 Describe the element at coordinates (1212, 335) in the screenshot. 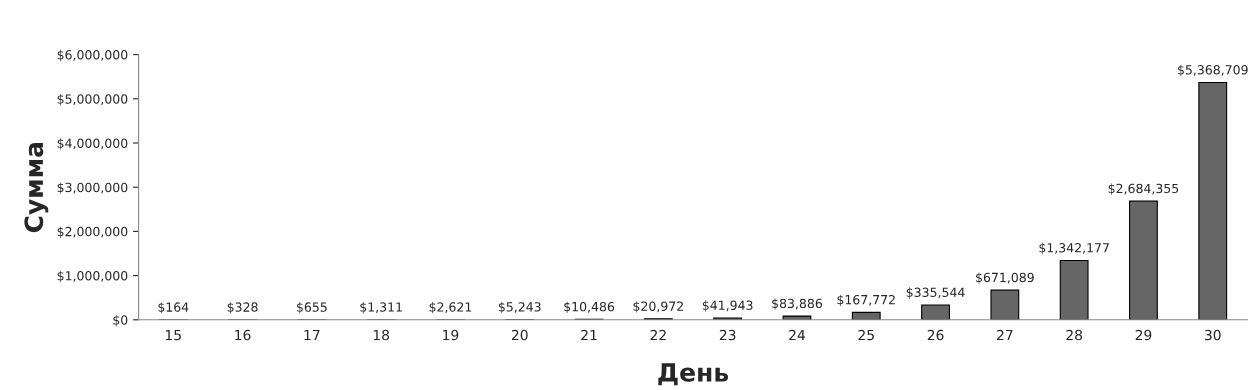

I see `x-tick-label: 30` at that location.